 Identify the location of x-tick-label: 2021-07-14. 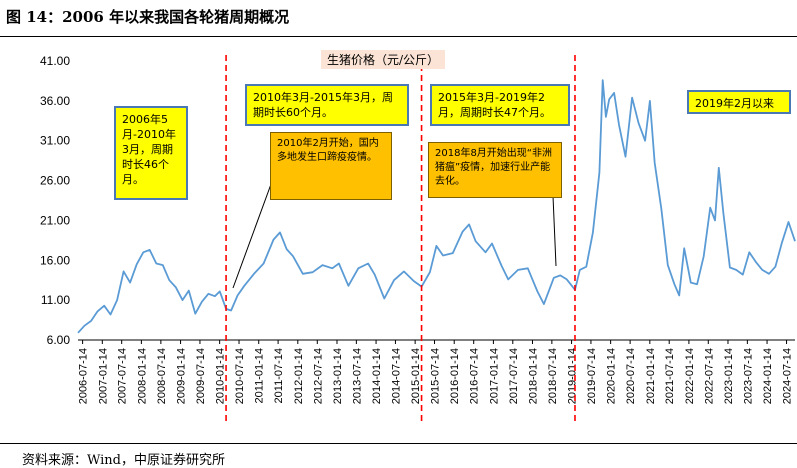
(670, 376).